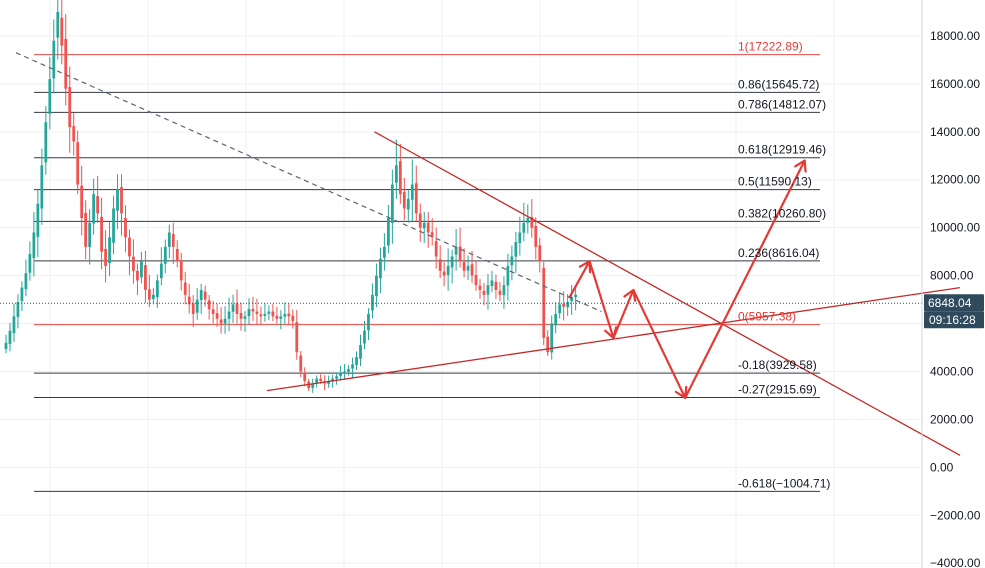  I want to click on fib-level-label: 0.382(10260.80), so click(782, 213).